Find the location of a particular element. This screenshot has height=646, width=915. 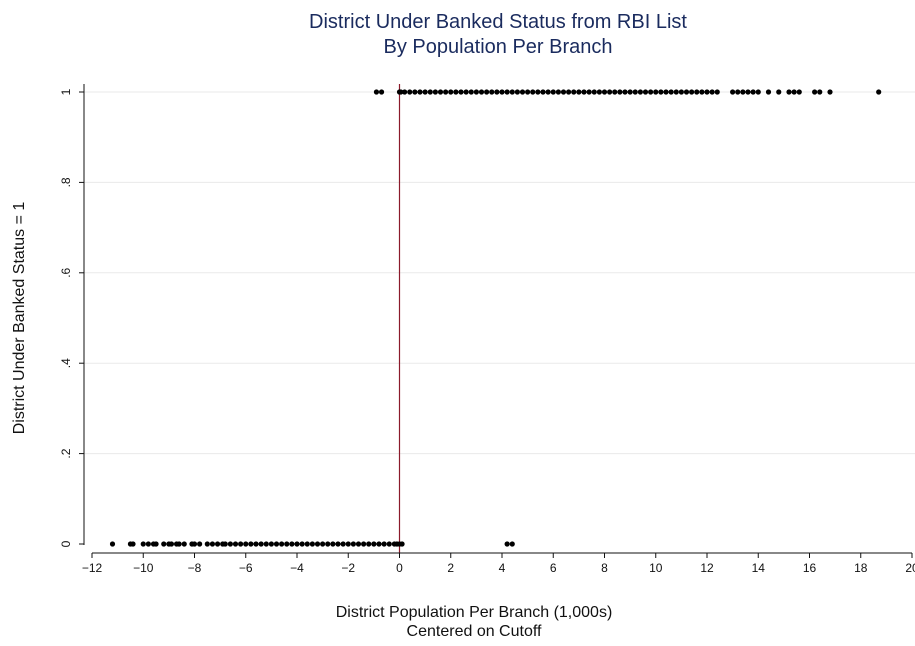

x-tick-label: 10 is located at coordinates (656, 568).